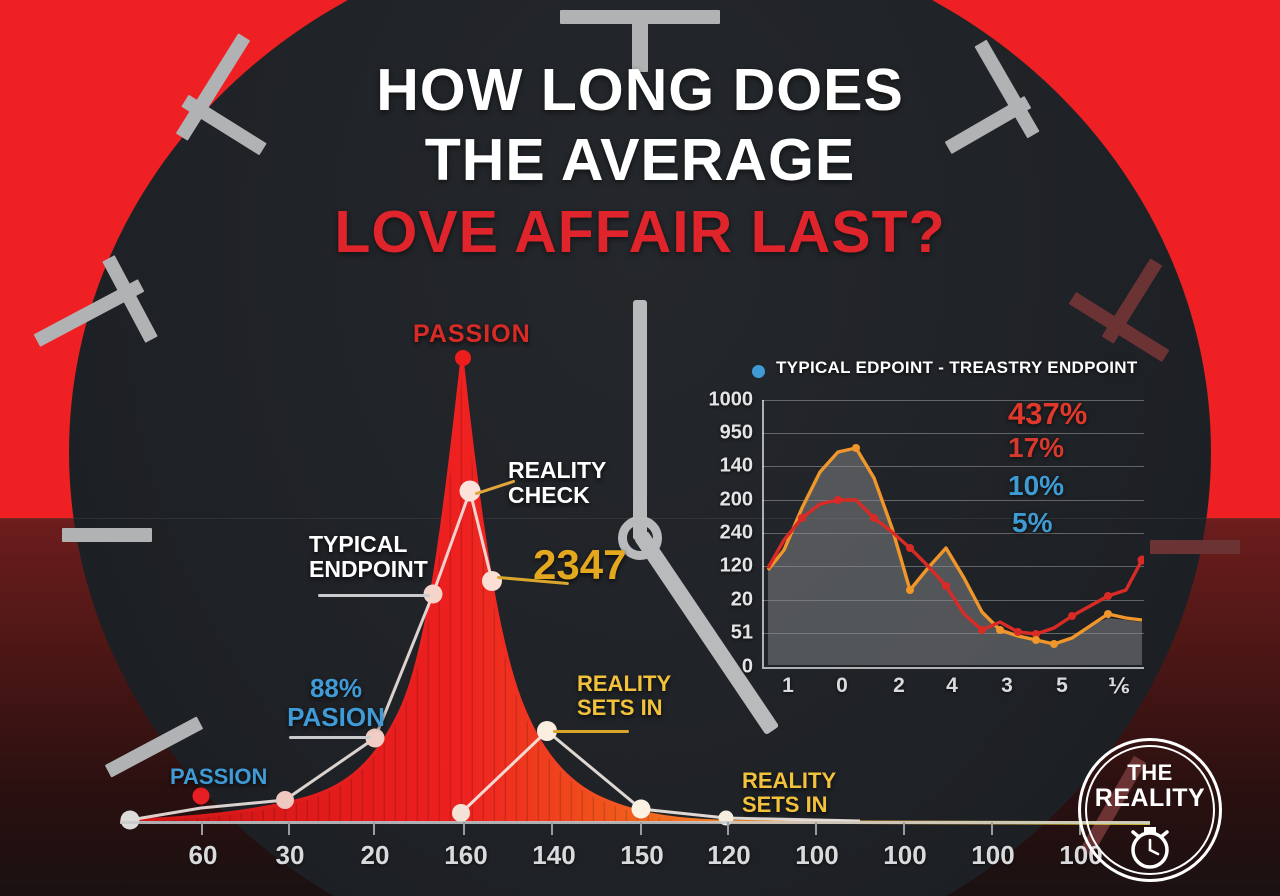 This screenshot has width=1280, height=896. Describe the element at coordinates (736, 532) in the screenshot. I see `inset-y-label: 240` at that location.